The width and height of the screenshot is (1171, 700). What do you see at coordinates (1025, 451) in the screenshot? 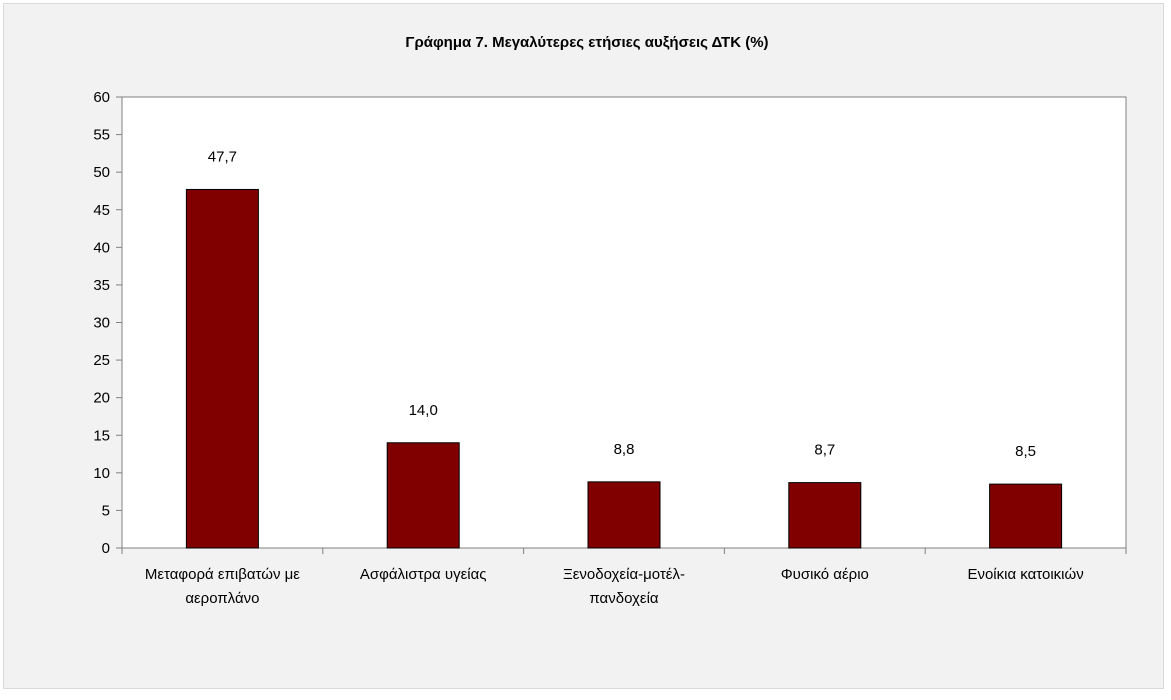
I see `data-label: 8,5` at bounding box center [1025, 451].